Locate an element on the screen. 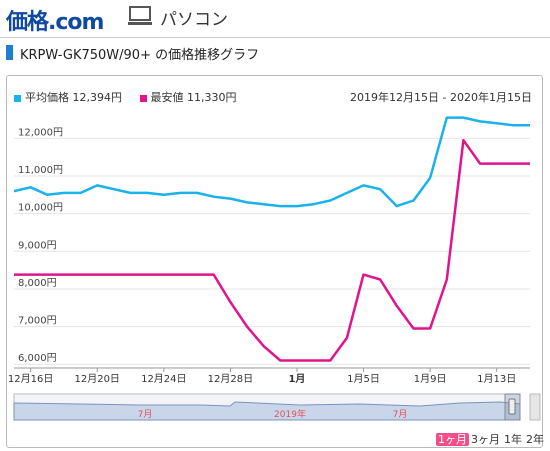 Image resolution: width=550 pixels, height=451 pixels. kakaku-logo: 価格.com is located at coordinates (55, 22).